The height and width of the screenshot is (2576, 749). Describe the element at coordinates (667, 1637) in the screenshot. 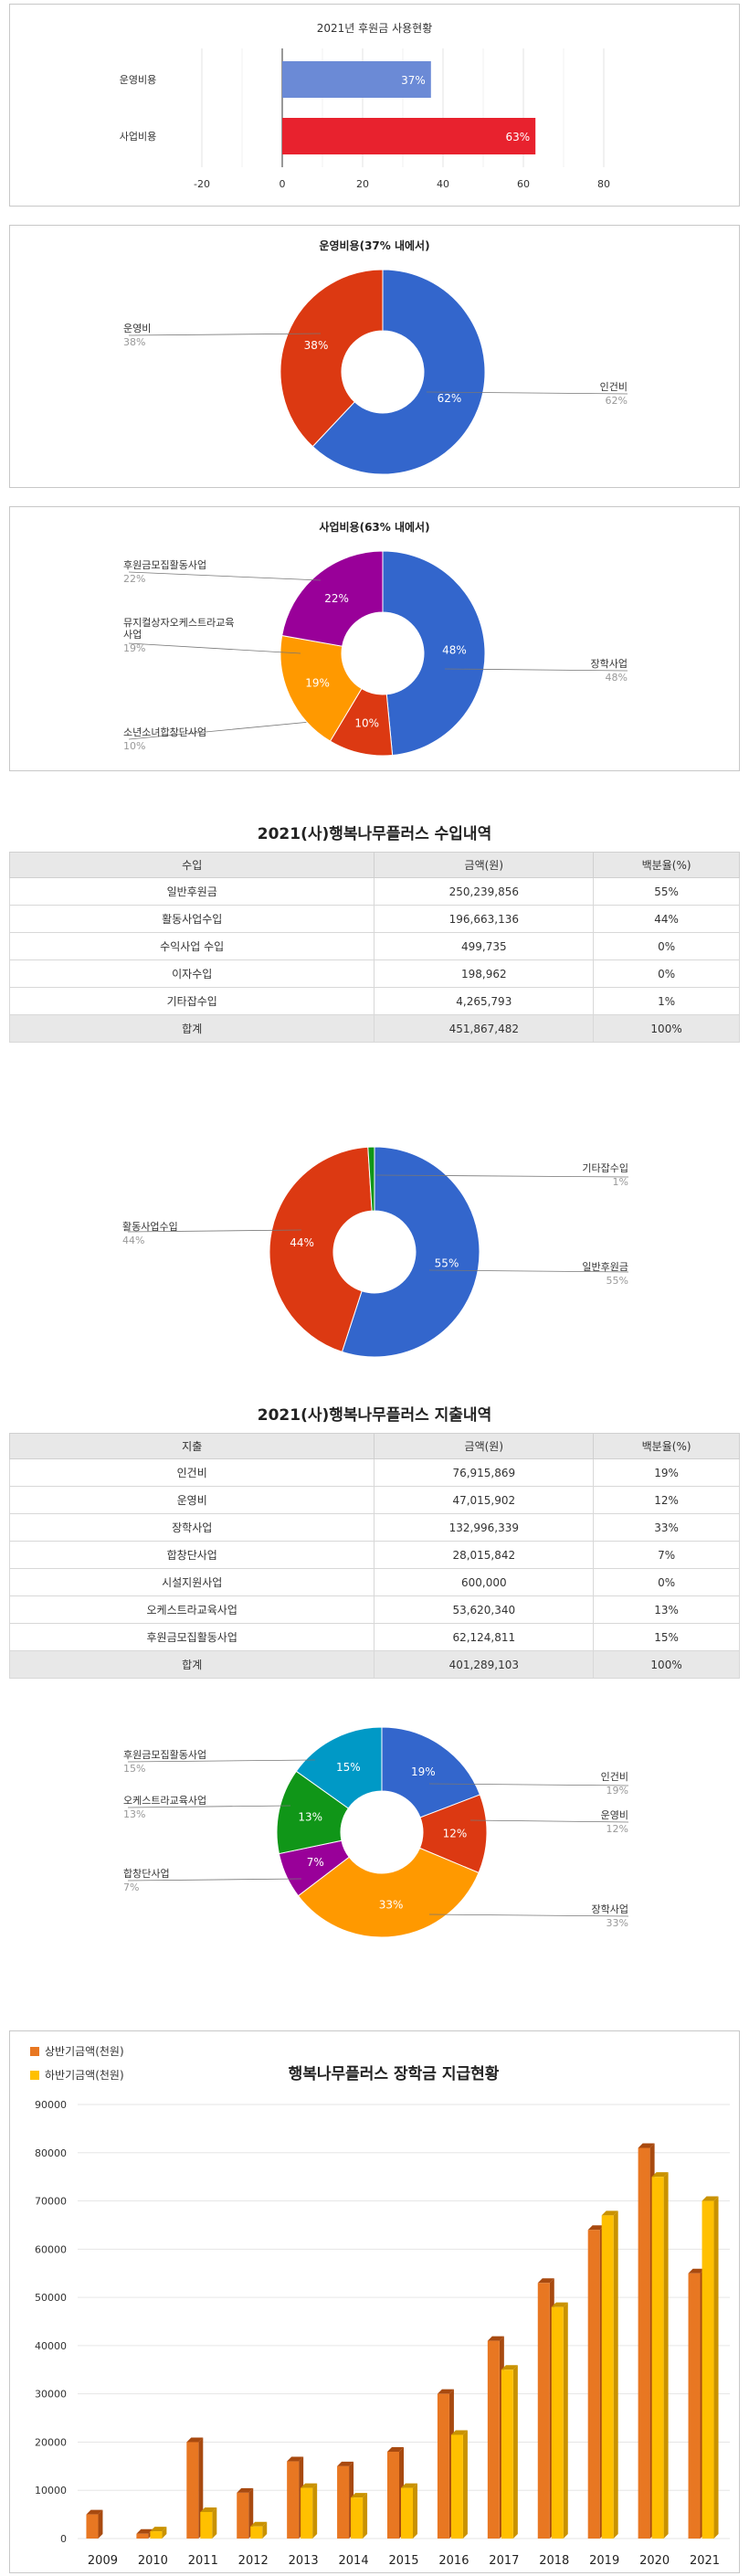

I see `expense-cell-percent: 15%` at that location.